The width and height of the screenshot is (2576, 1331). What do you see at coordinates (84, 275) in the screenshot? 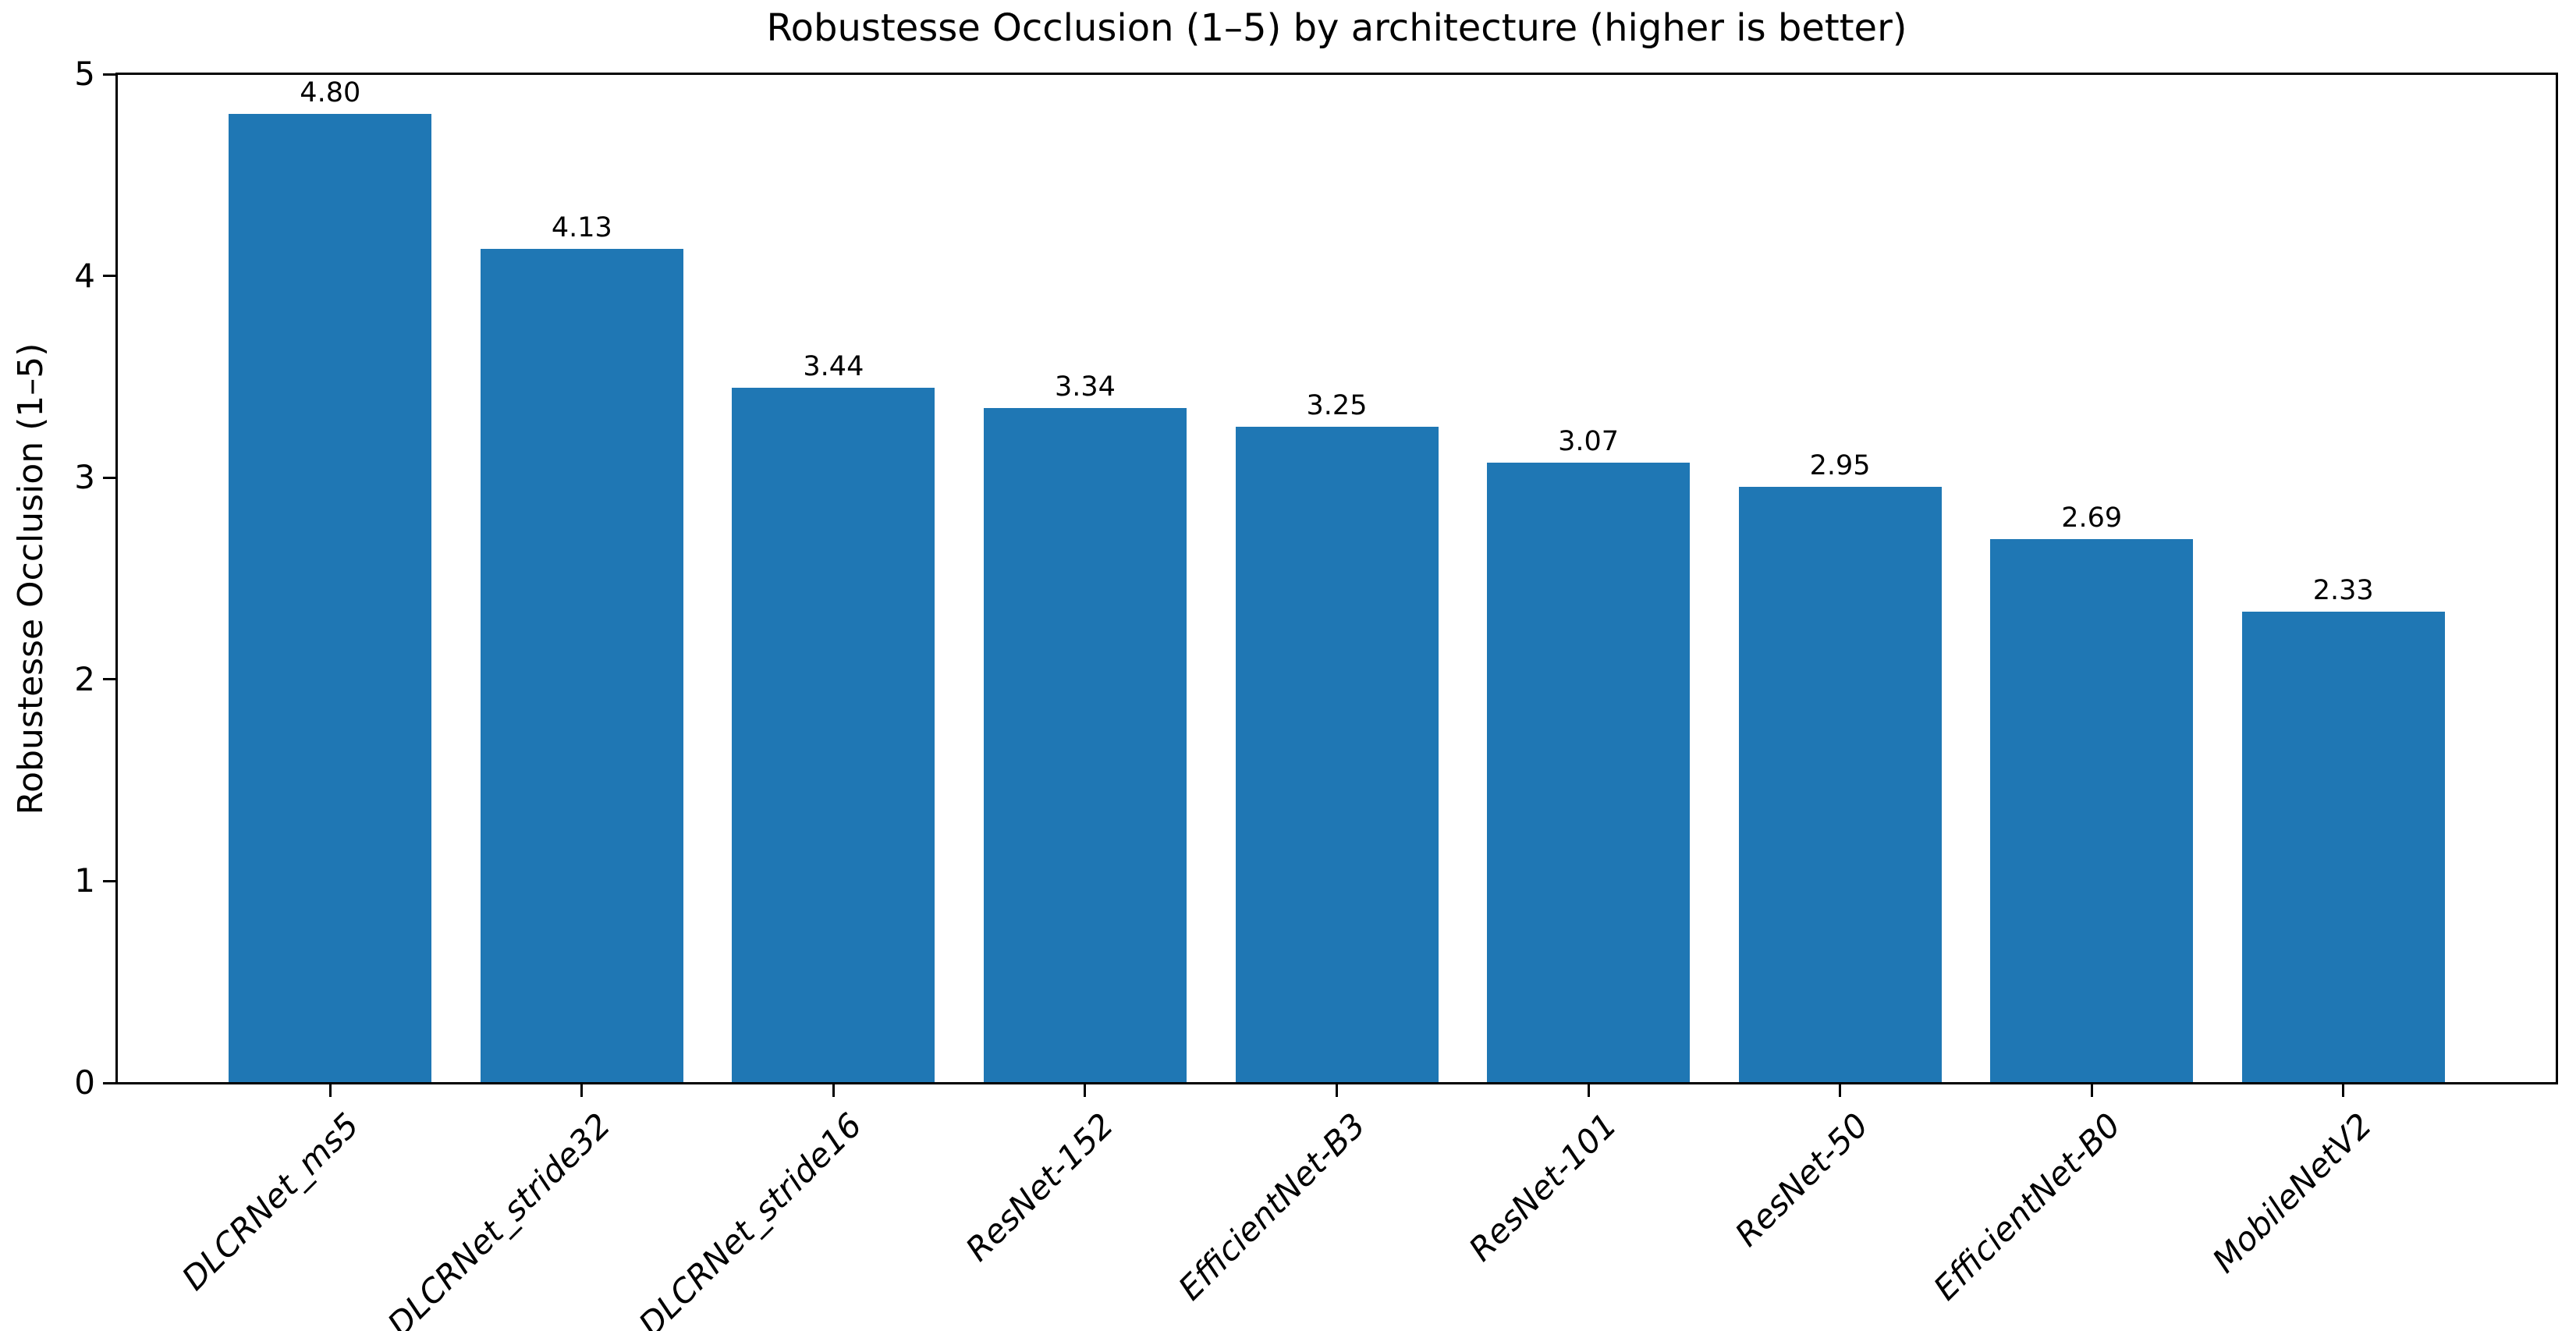
I see `y-tick-label: 4` at bounding box center [84, 275].